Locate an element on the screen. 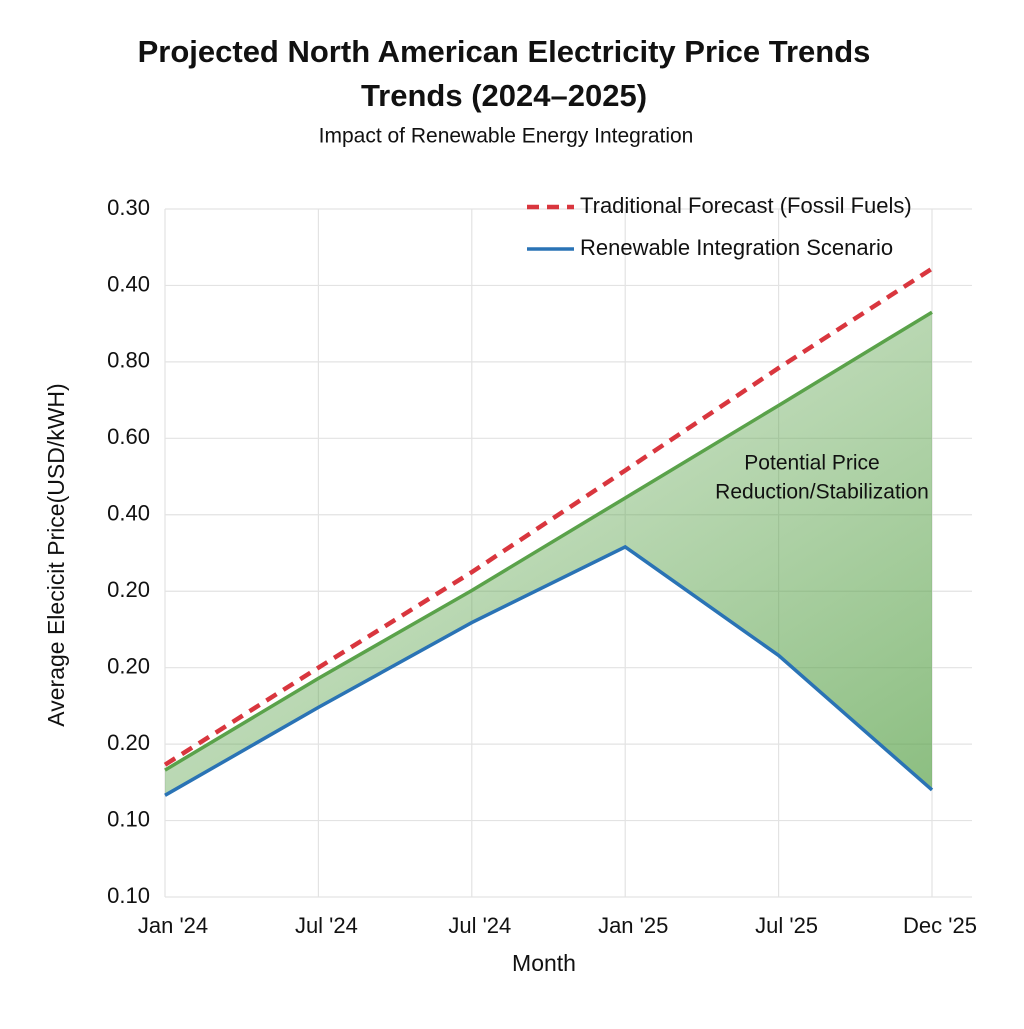 The image size is (1024, 1029). legend-label: Renewable Integration Scenario is located at coordinates (736, 247).